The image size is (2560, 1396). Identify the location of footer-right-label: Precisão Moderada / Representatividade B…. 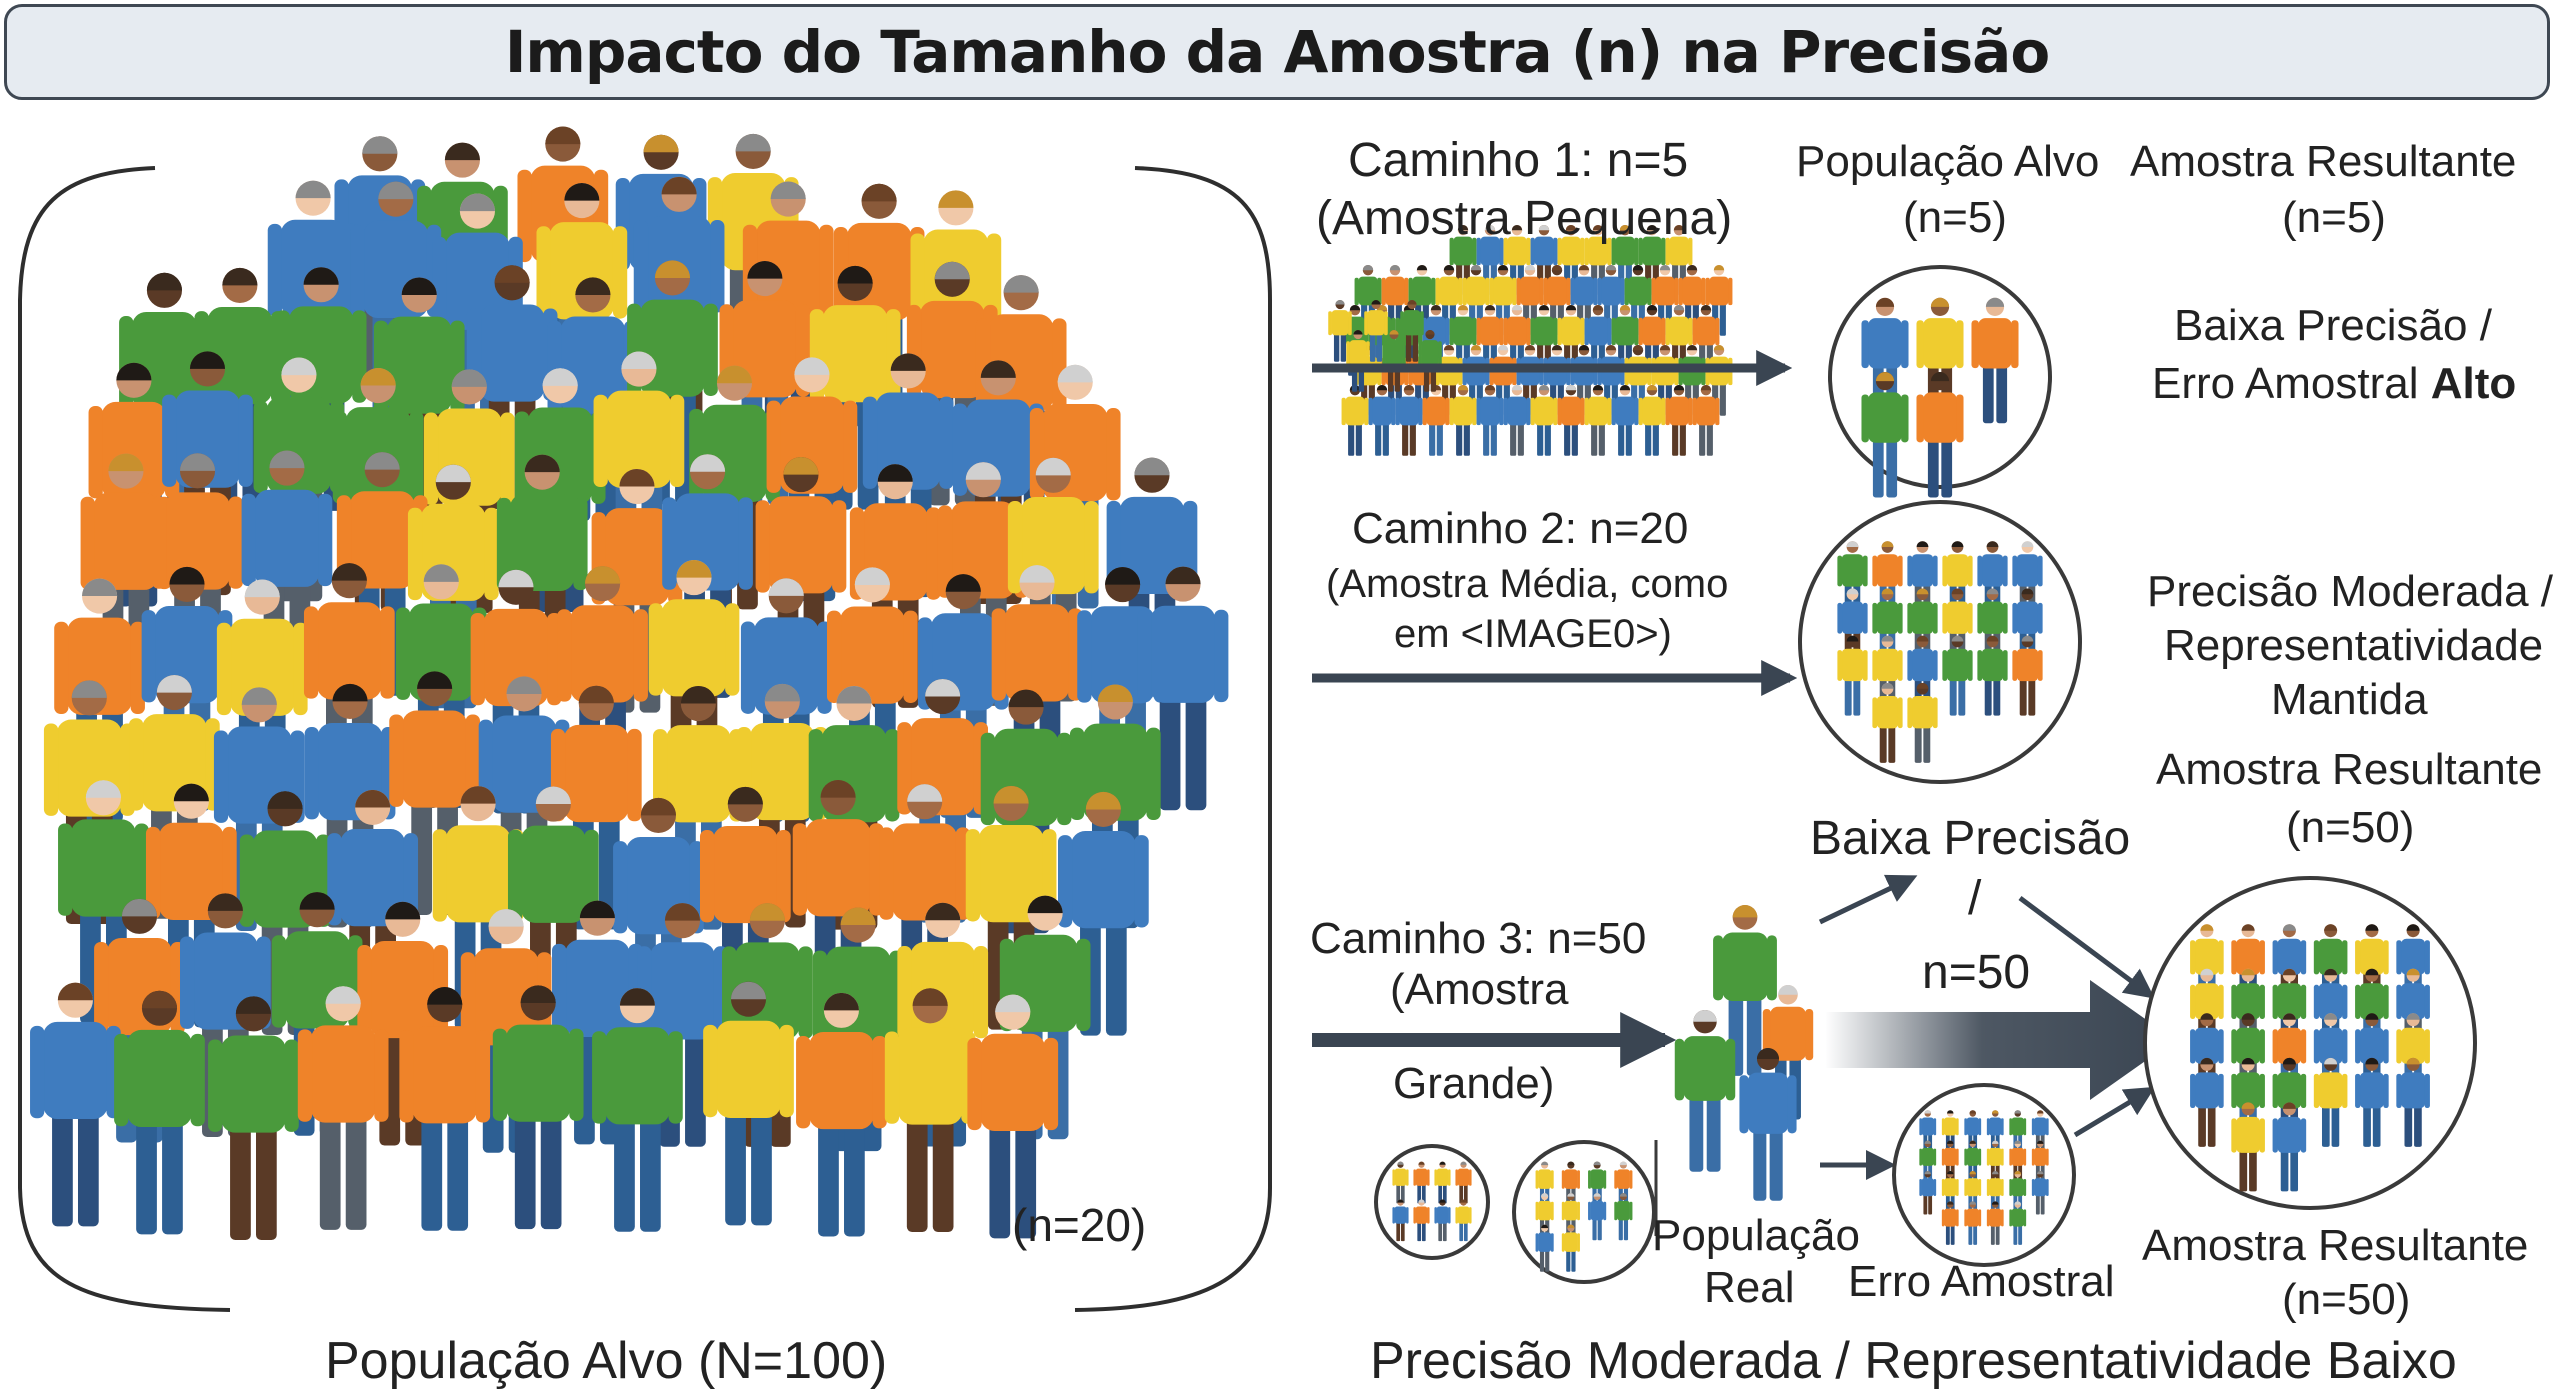
(1913, 1361).